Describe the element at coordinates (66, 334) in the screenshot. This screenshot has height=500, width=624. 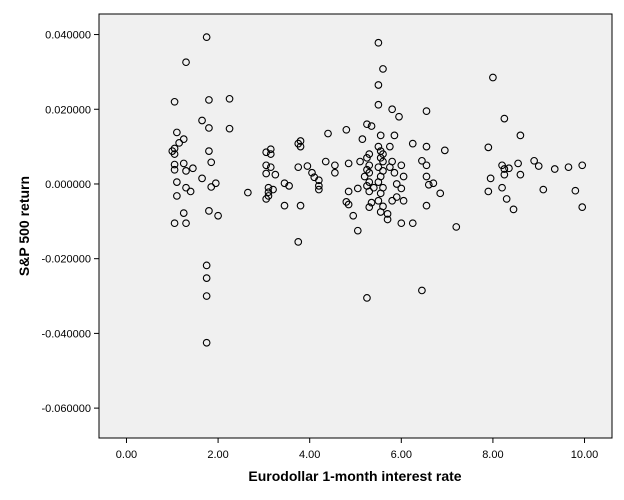
I see `y-tick-label: -0.040000` at that location.